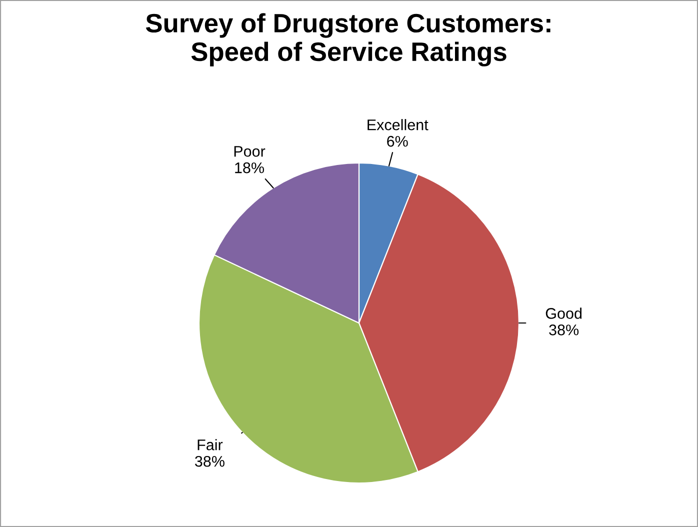  I want to click on slice-label: Poor, so click(250, 151).